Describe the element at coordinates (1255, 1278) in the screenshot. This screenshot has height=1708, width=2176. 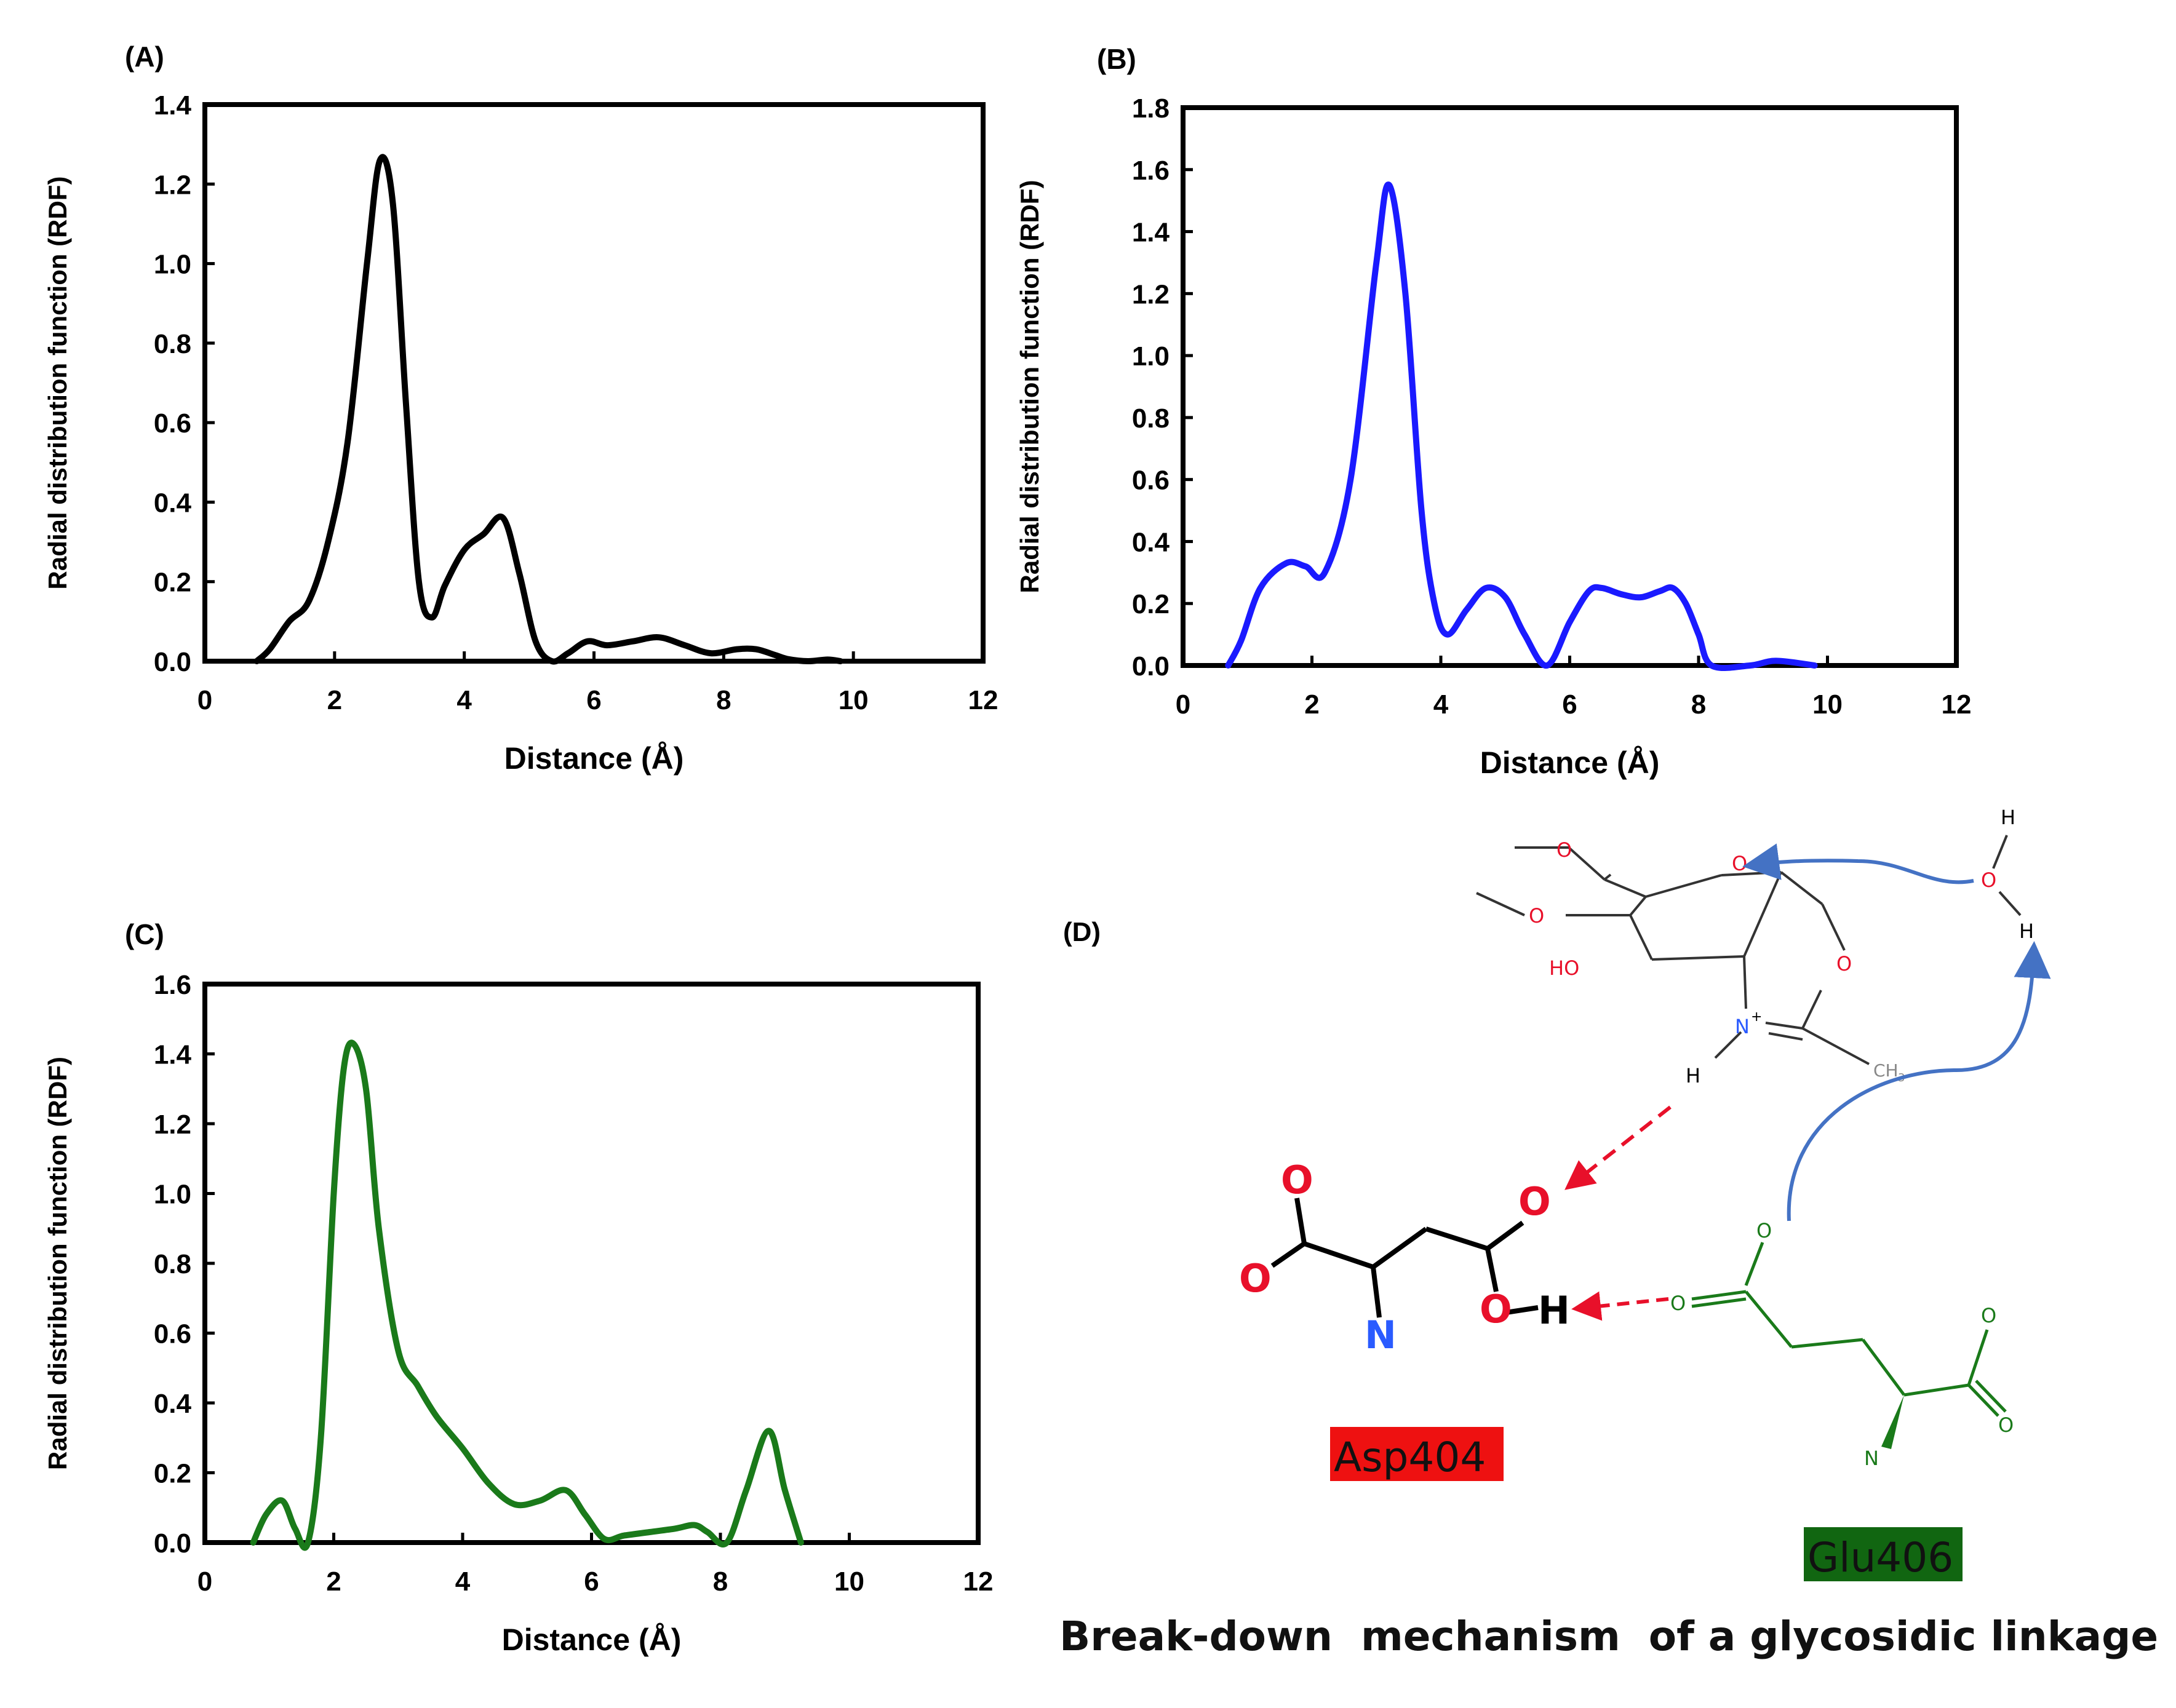
I see `asp-o-left: O` at that location.